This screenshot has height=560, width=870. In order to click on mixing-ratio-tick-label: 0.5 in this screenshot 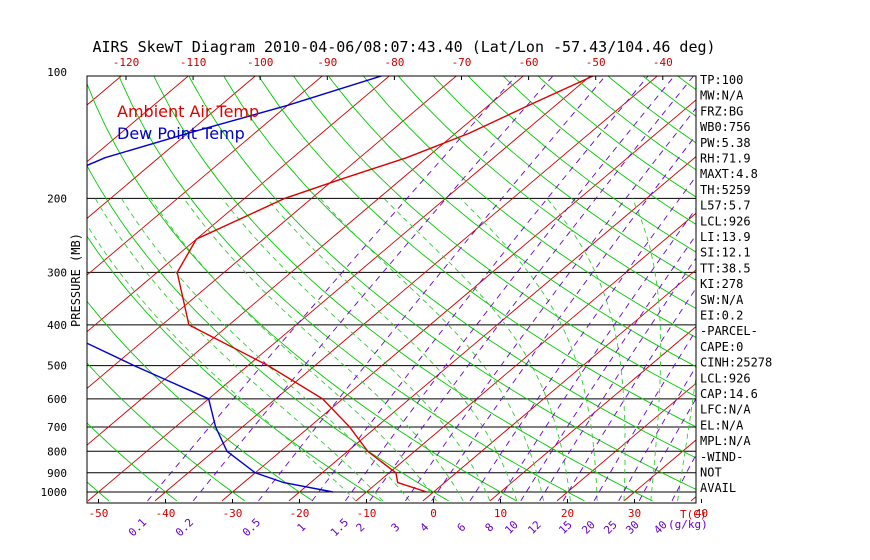, I will do `click(251, 527)`.